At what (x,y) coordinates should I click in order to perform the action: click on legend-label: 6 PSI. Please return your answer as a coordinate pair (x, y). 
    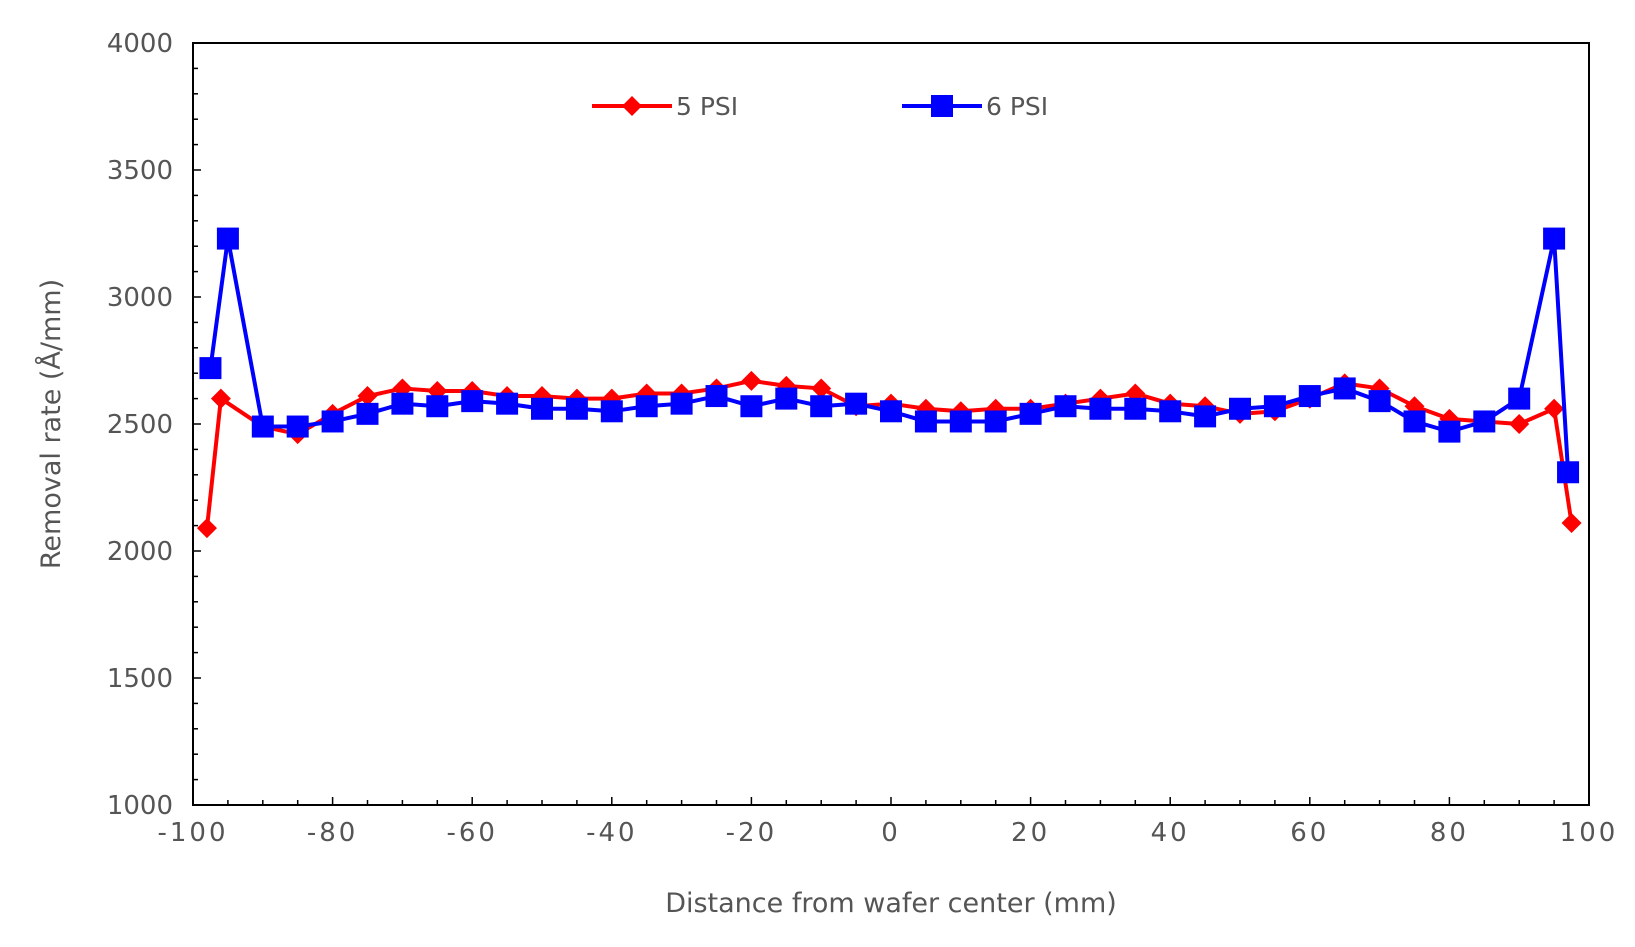
    Looking at the image, I should click on (1017, 106).